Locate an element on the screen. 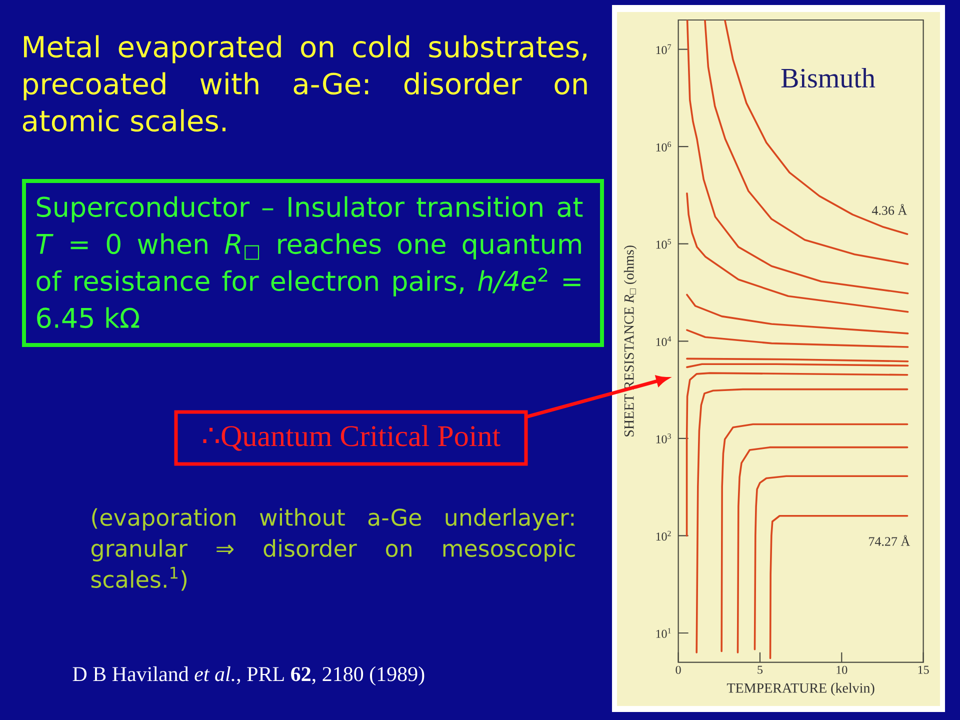 The image size is (960, 720). annotation: Bismuth is located at coordinates (828, 78).